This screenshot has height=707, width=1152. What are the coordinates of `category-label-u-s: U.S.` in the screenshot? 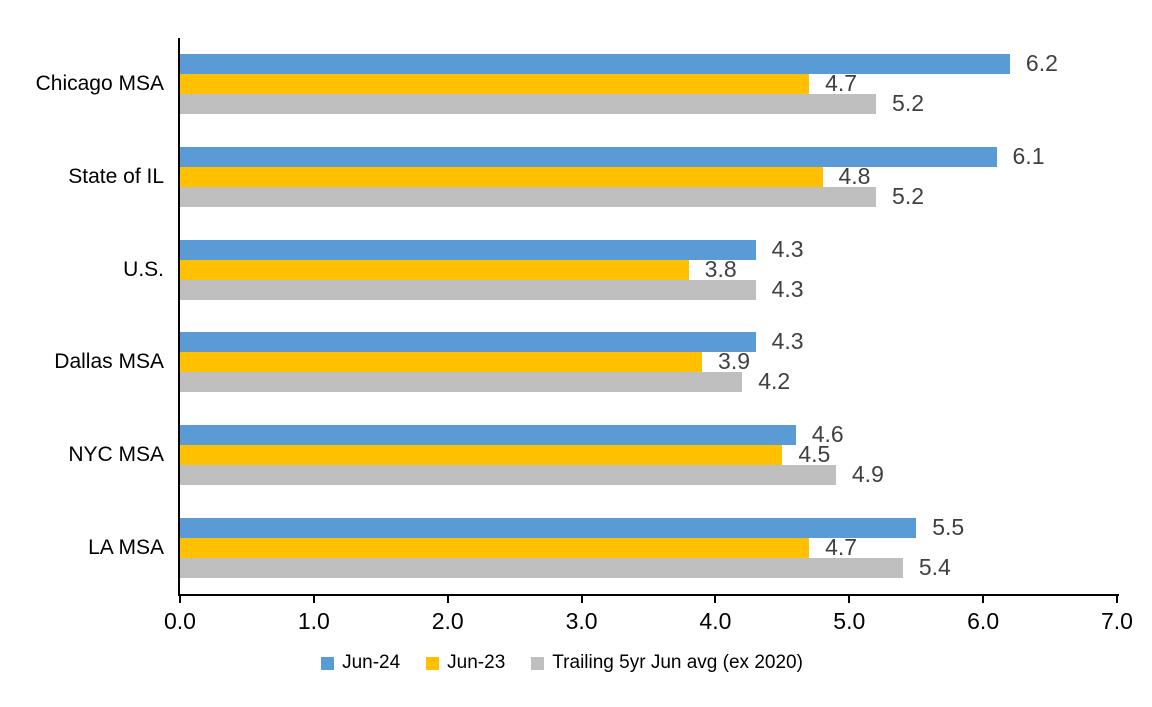 It's located at (143, 269).